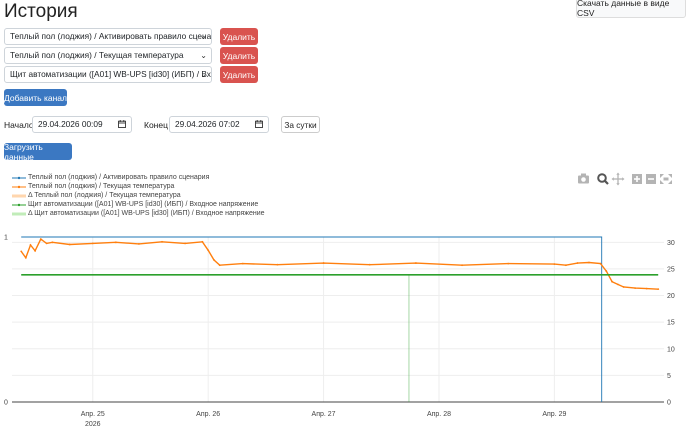  What do you see at coordinates (618, 179) in the screenshot?
I see `pan-icon` at bounding box center [618, 179].